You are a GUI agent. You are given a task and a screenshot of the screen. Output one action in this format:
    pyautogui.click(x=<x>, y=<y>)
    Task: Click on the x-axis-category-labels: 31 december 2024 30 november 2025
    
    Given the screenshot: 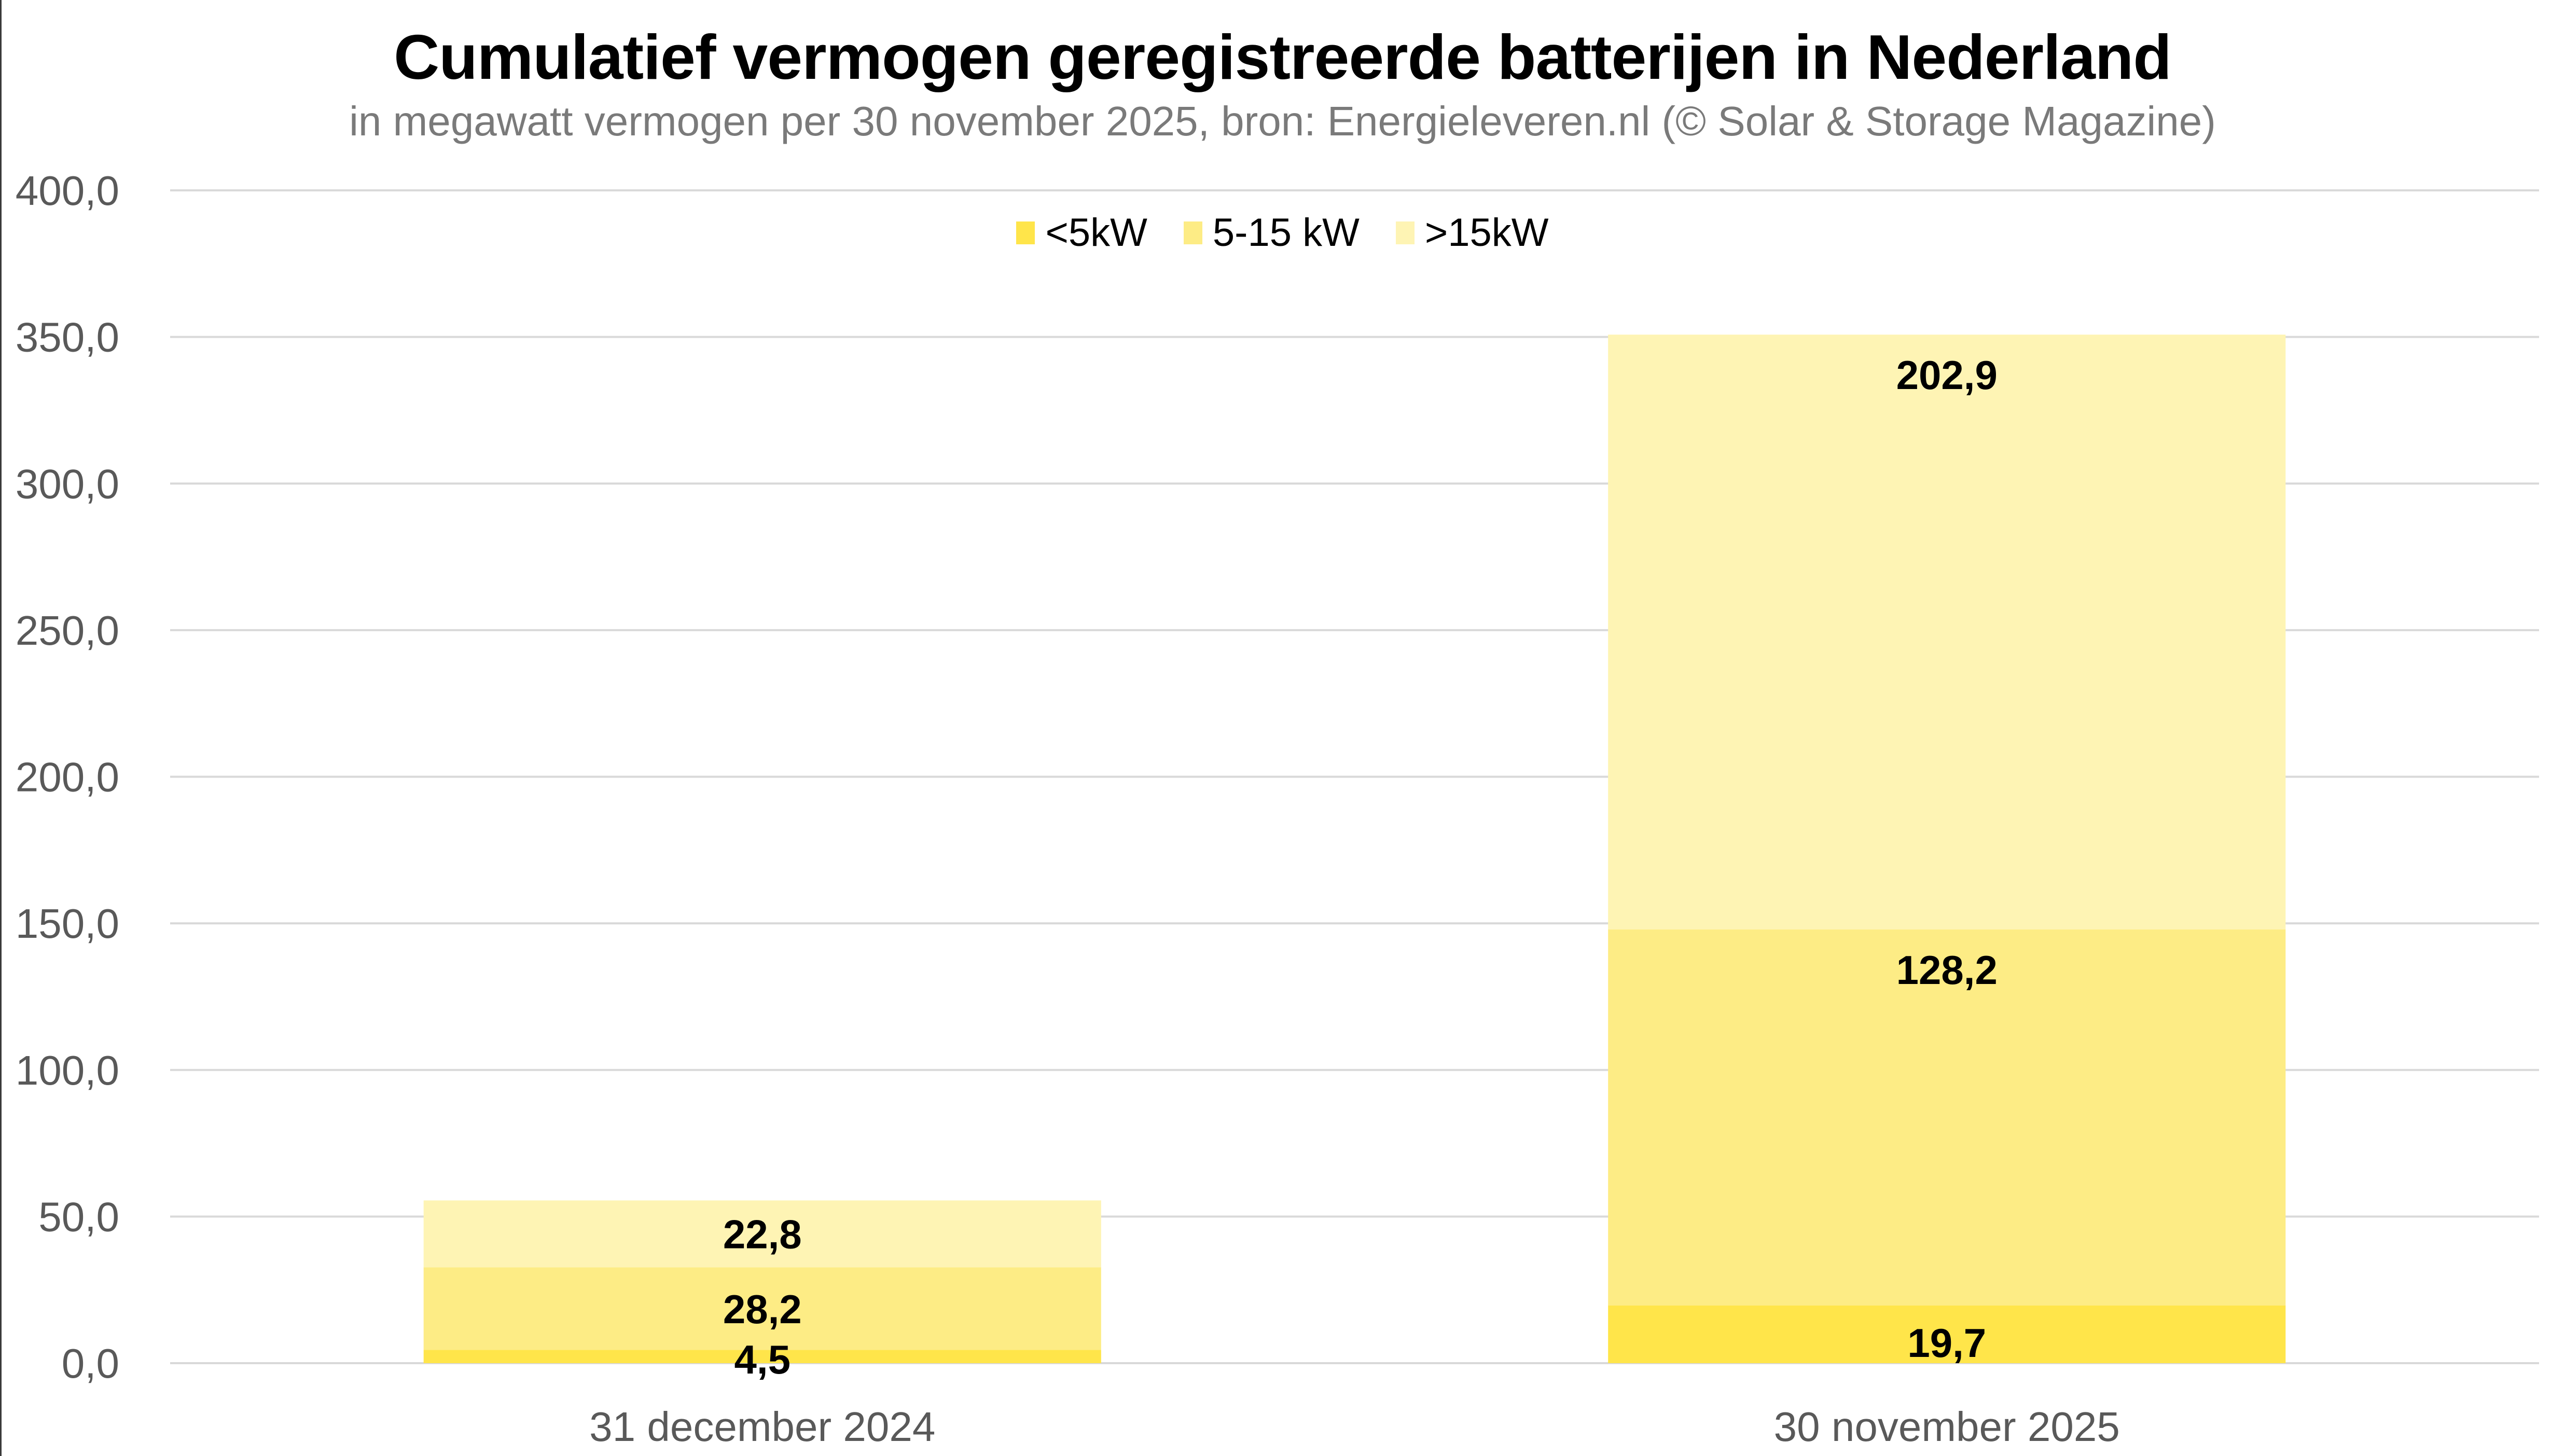 What is the action you would take?
    pyautogui.click(x=1354, y=1427)
    